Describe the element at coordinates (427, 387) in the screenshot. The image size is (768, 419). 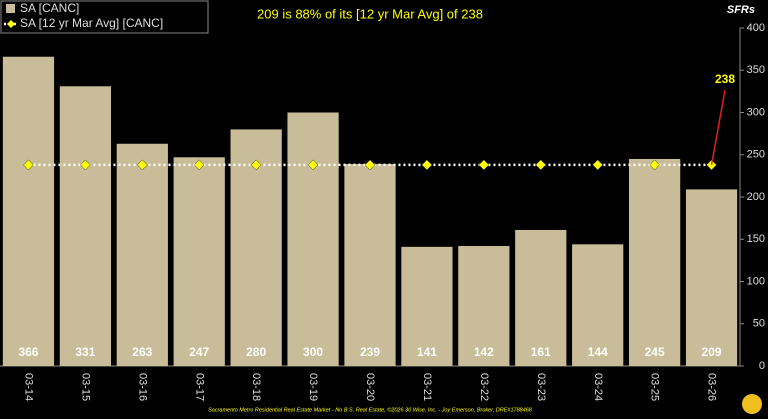
I see `x-tick-label: 03-21` at that location.